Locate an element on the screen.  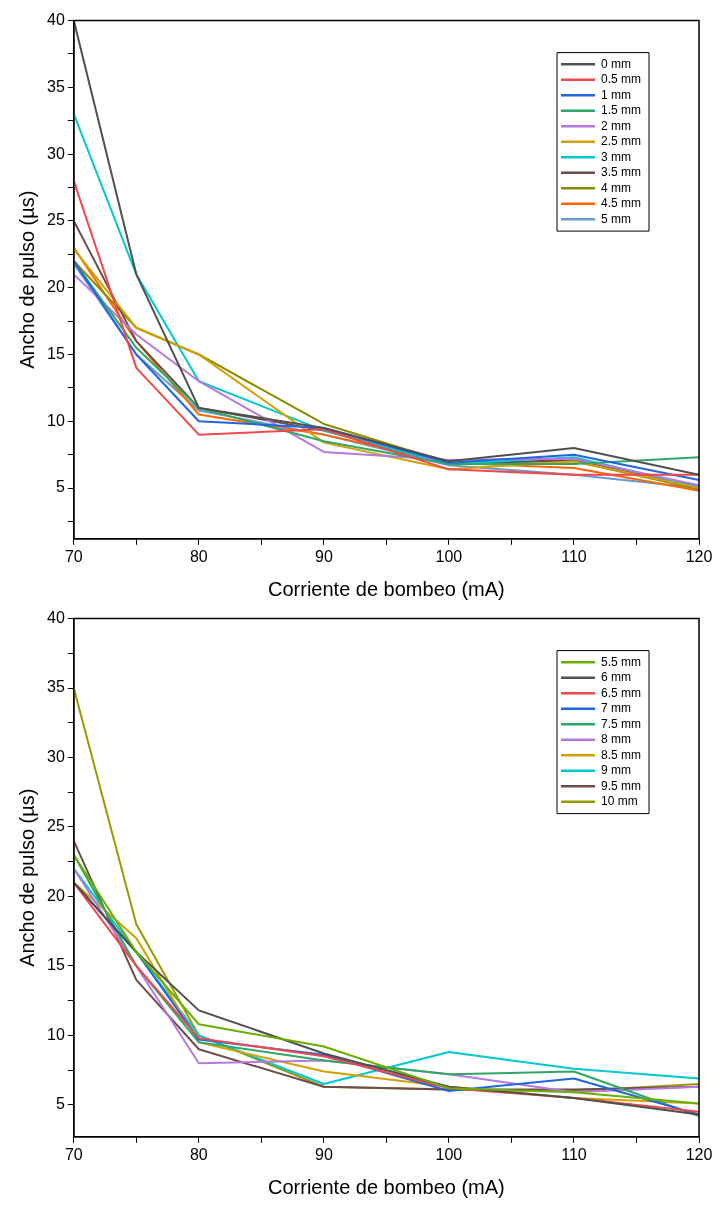
legend-label: 5.5 mm is located at coordinates (621, 661).